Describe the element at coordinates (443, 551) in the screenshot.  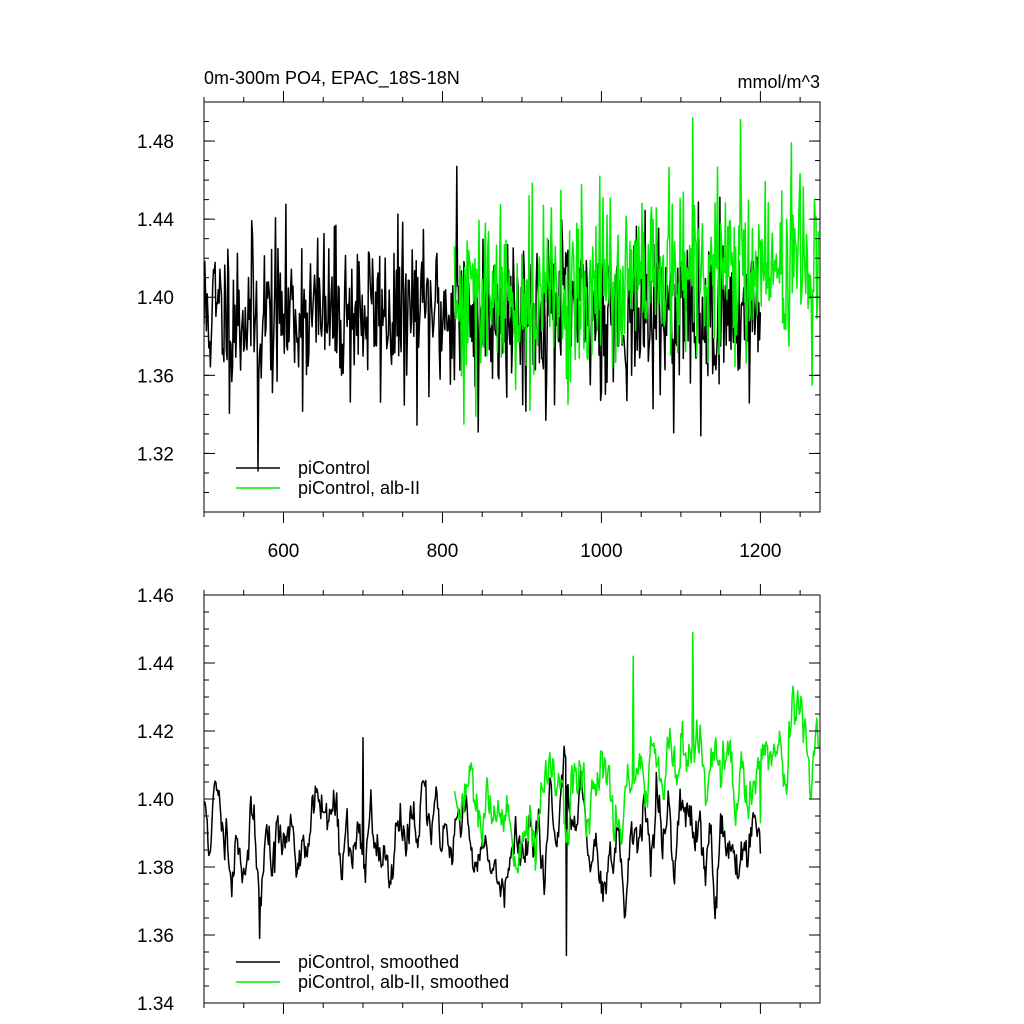
I see `x-tick-label: 800` at that location.